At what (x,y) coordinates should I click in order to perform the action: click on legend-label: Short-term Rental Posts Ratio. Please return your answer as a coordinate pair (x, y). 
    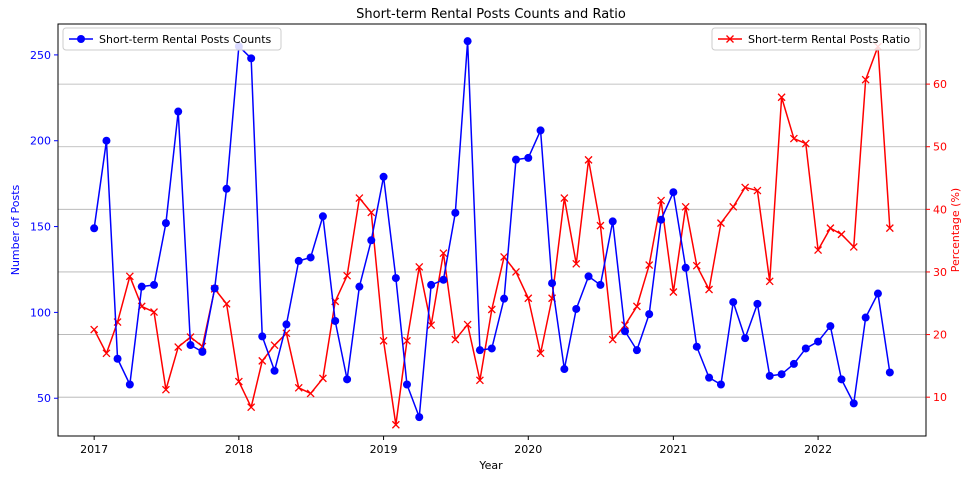
    Looking at the image, I should click on (829, 39).